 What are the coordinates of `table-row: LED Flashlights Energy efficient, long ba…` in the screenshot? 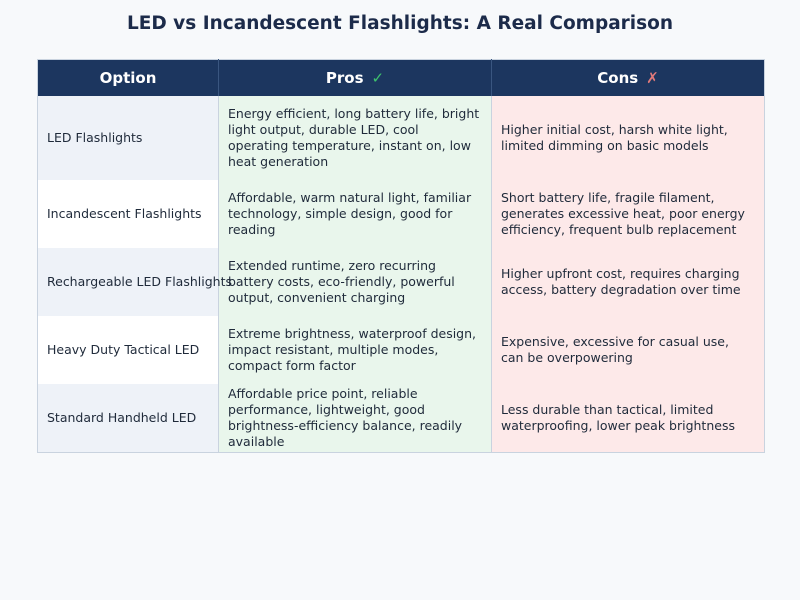 It's located at (401, 138).